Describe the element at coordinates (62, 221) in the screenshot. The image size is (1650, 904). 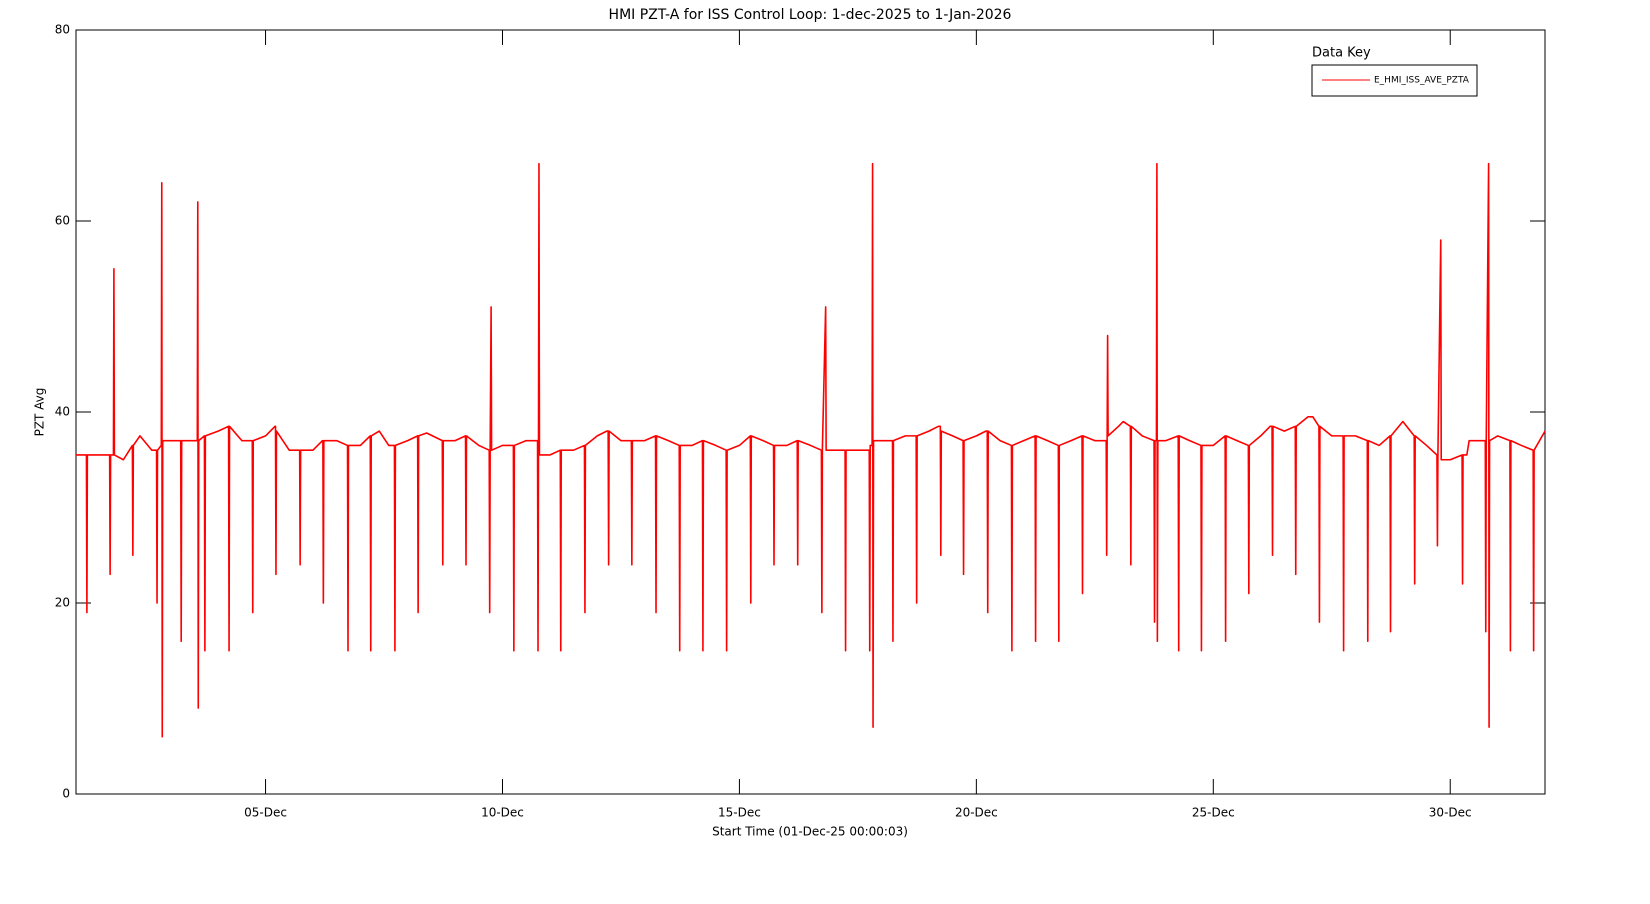
I see `y-tick-label: 60` at that location.